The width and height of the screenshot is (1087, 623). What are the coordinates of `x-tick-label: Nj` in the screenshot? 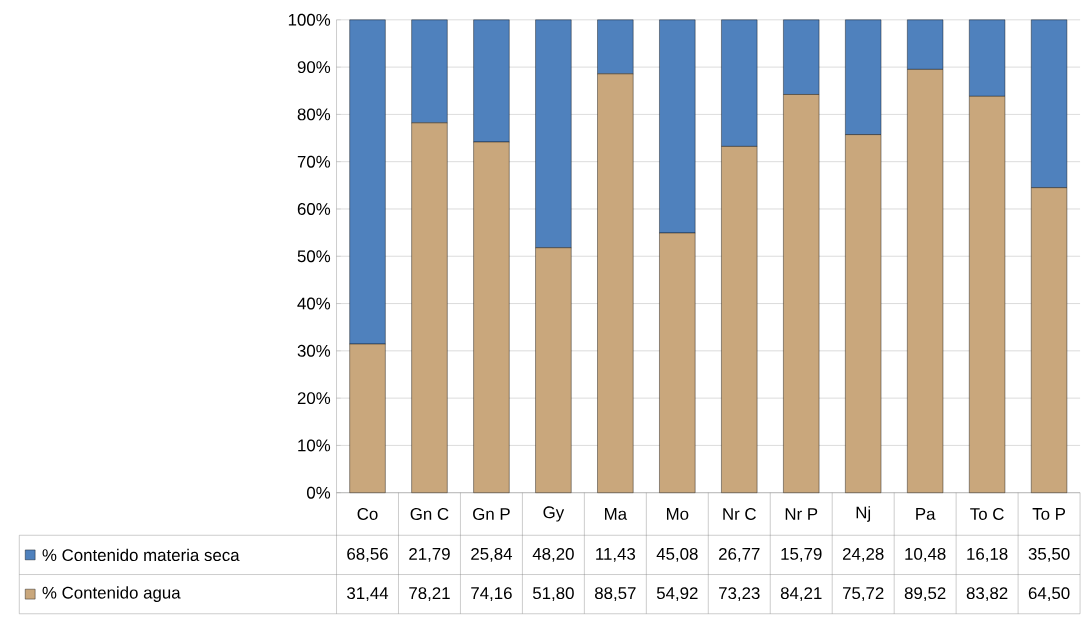 It's located at (863, 514).